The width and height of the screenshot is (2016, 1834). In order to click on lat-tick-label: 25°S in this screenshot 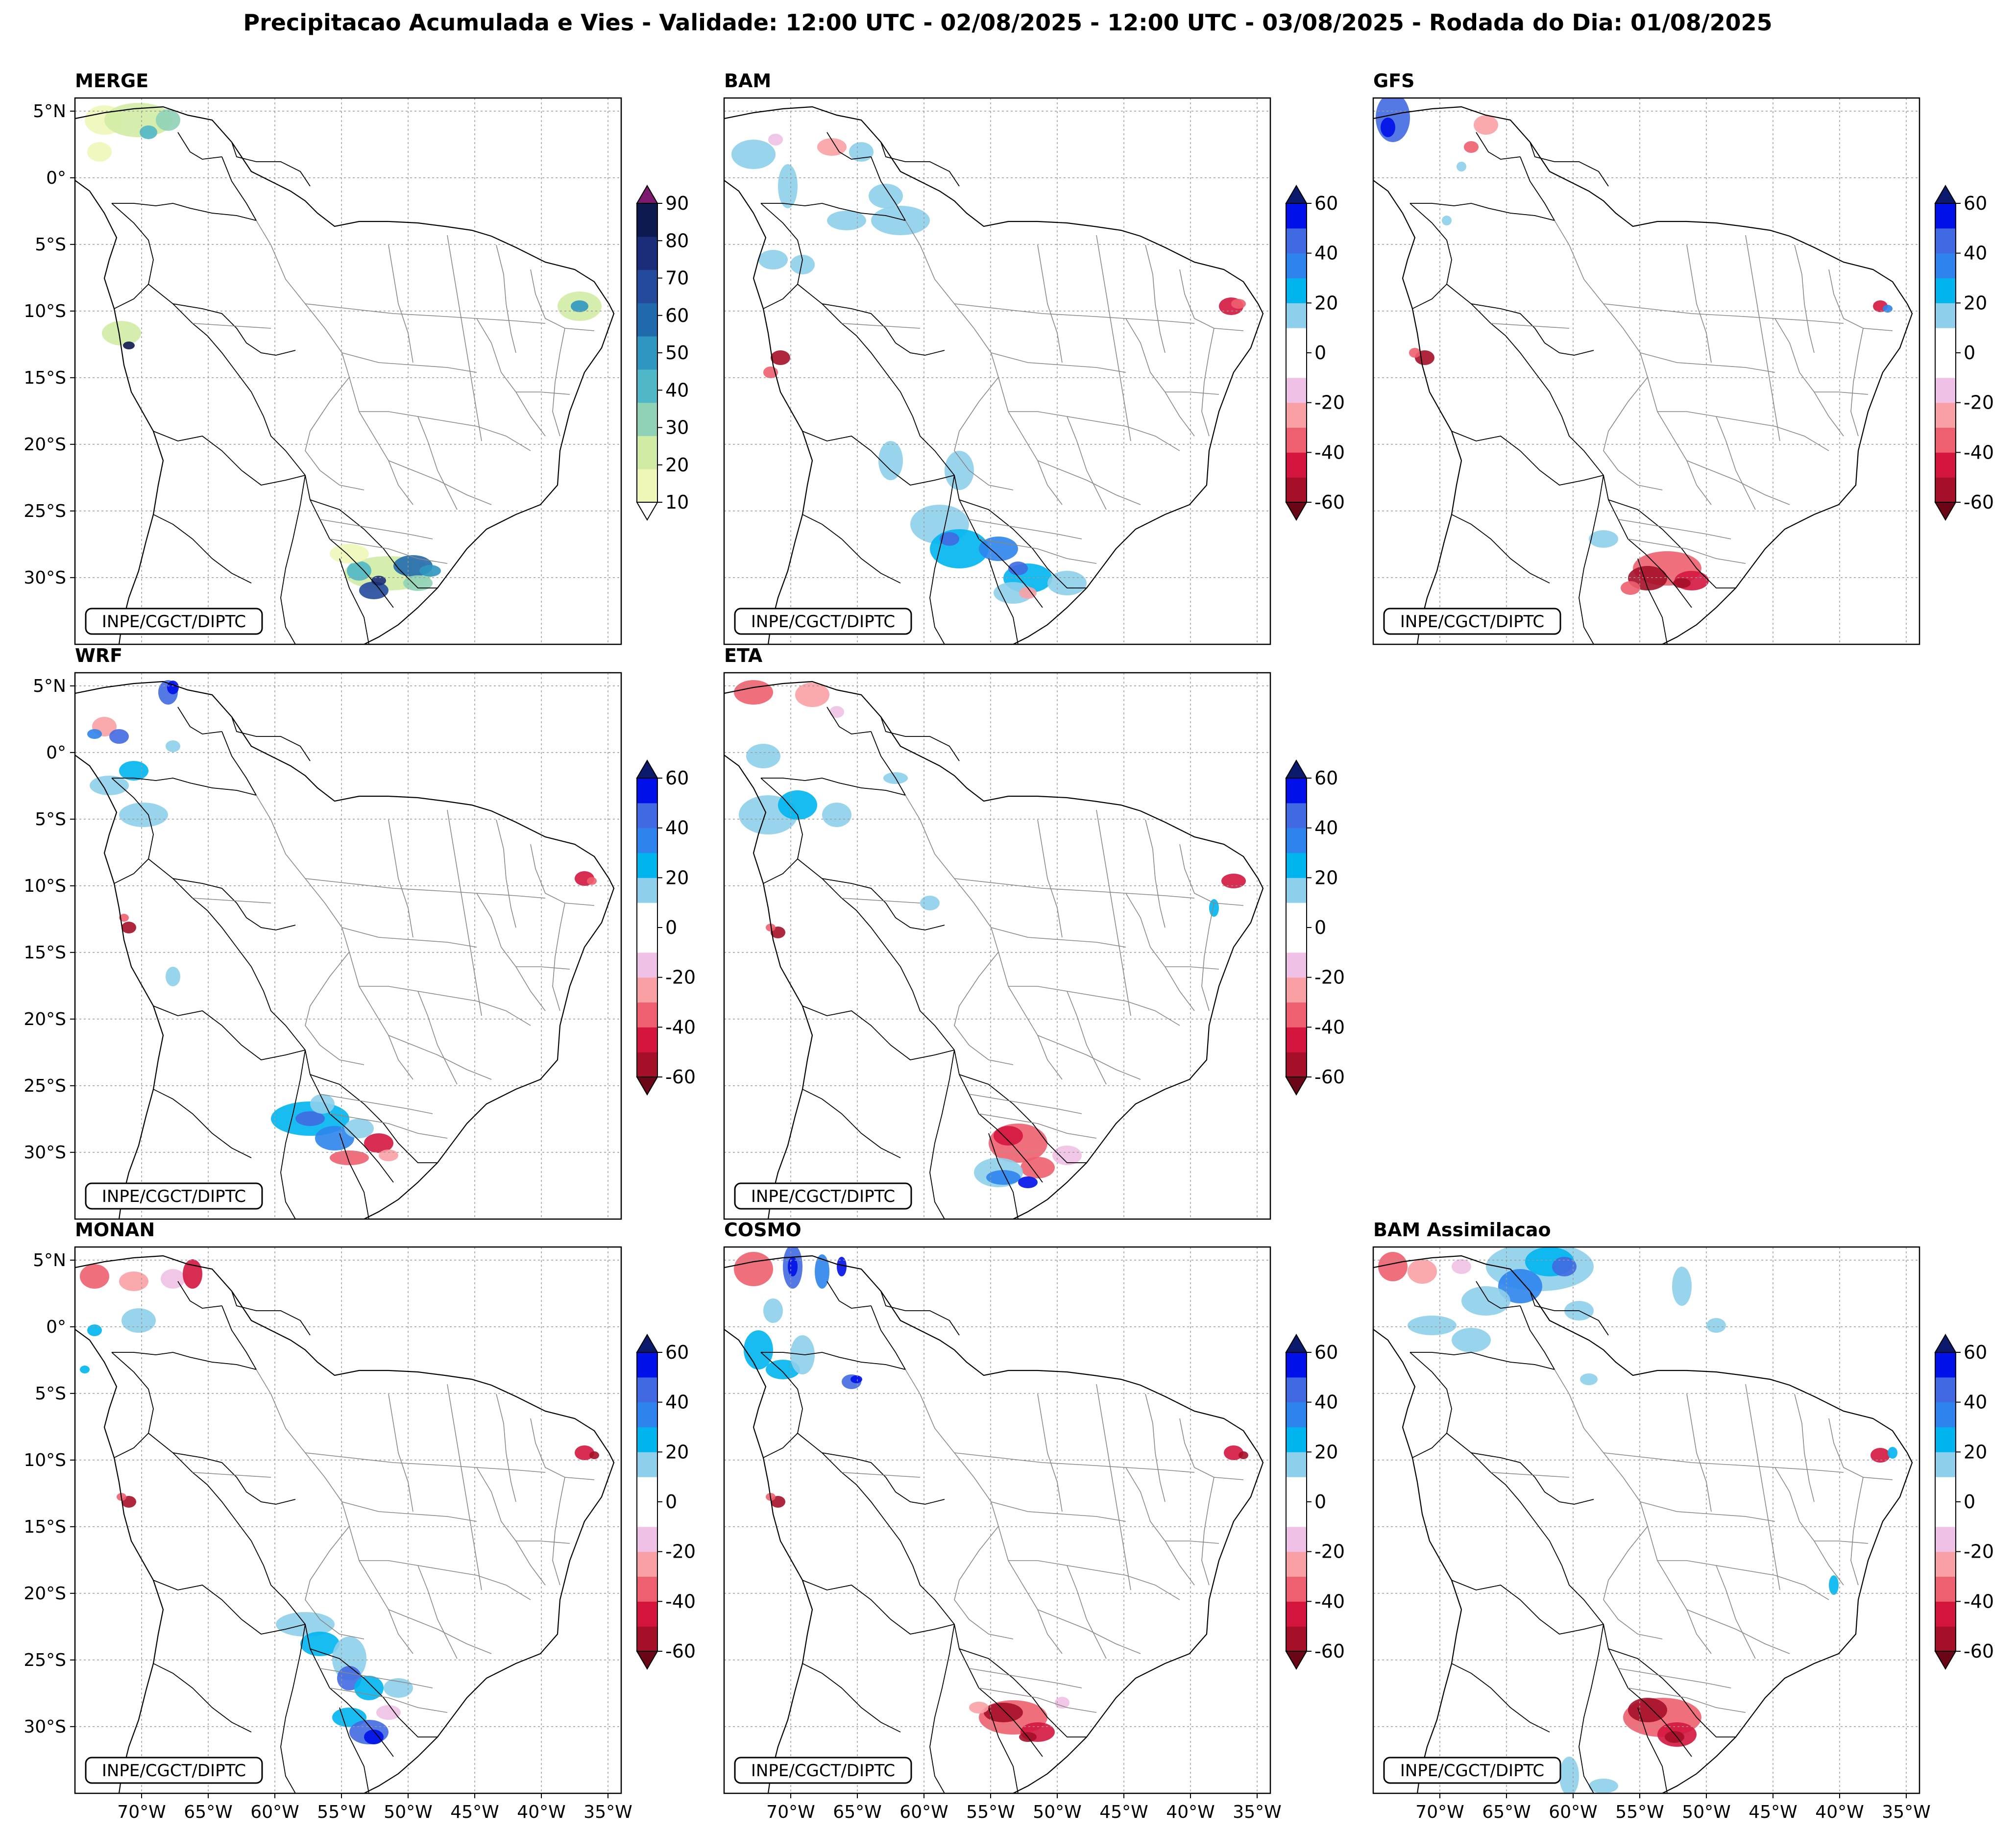, I will do `click(45, 1086)`.